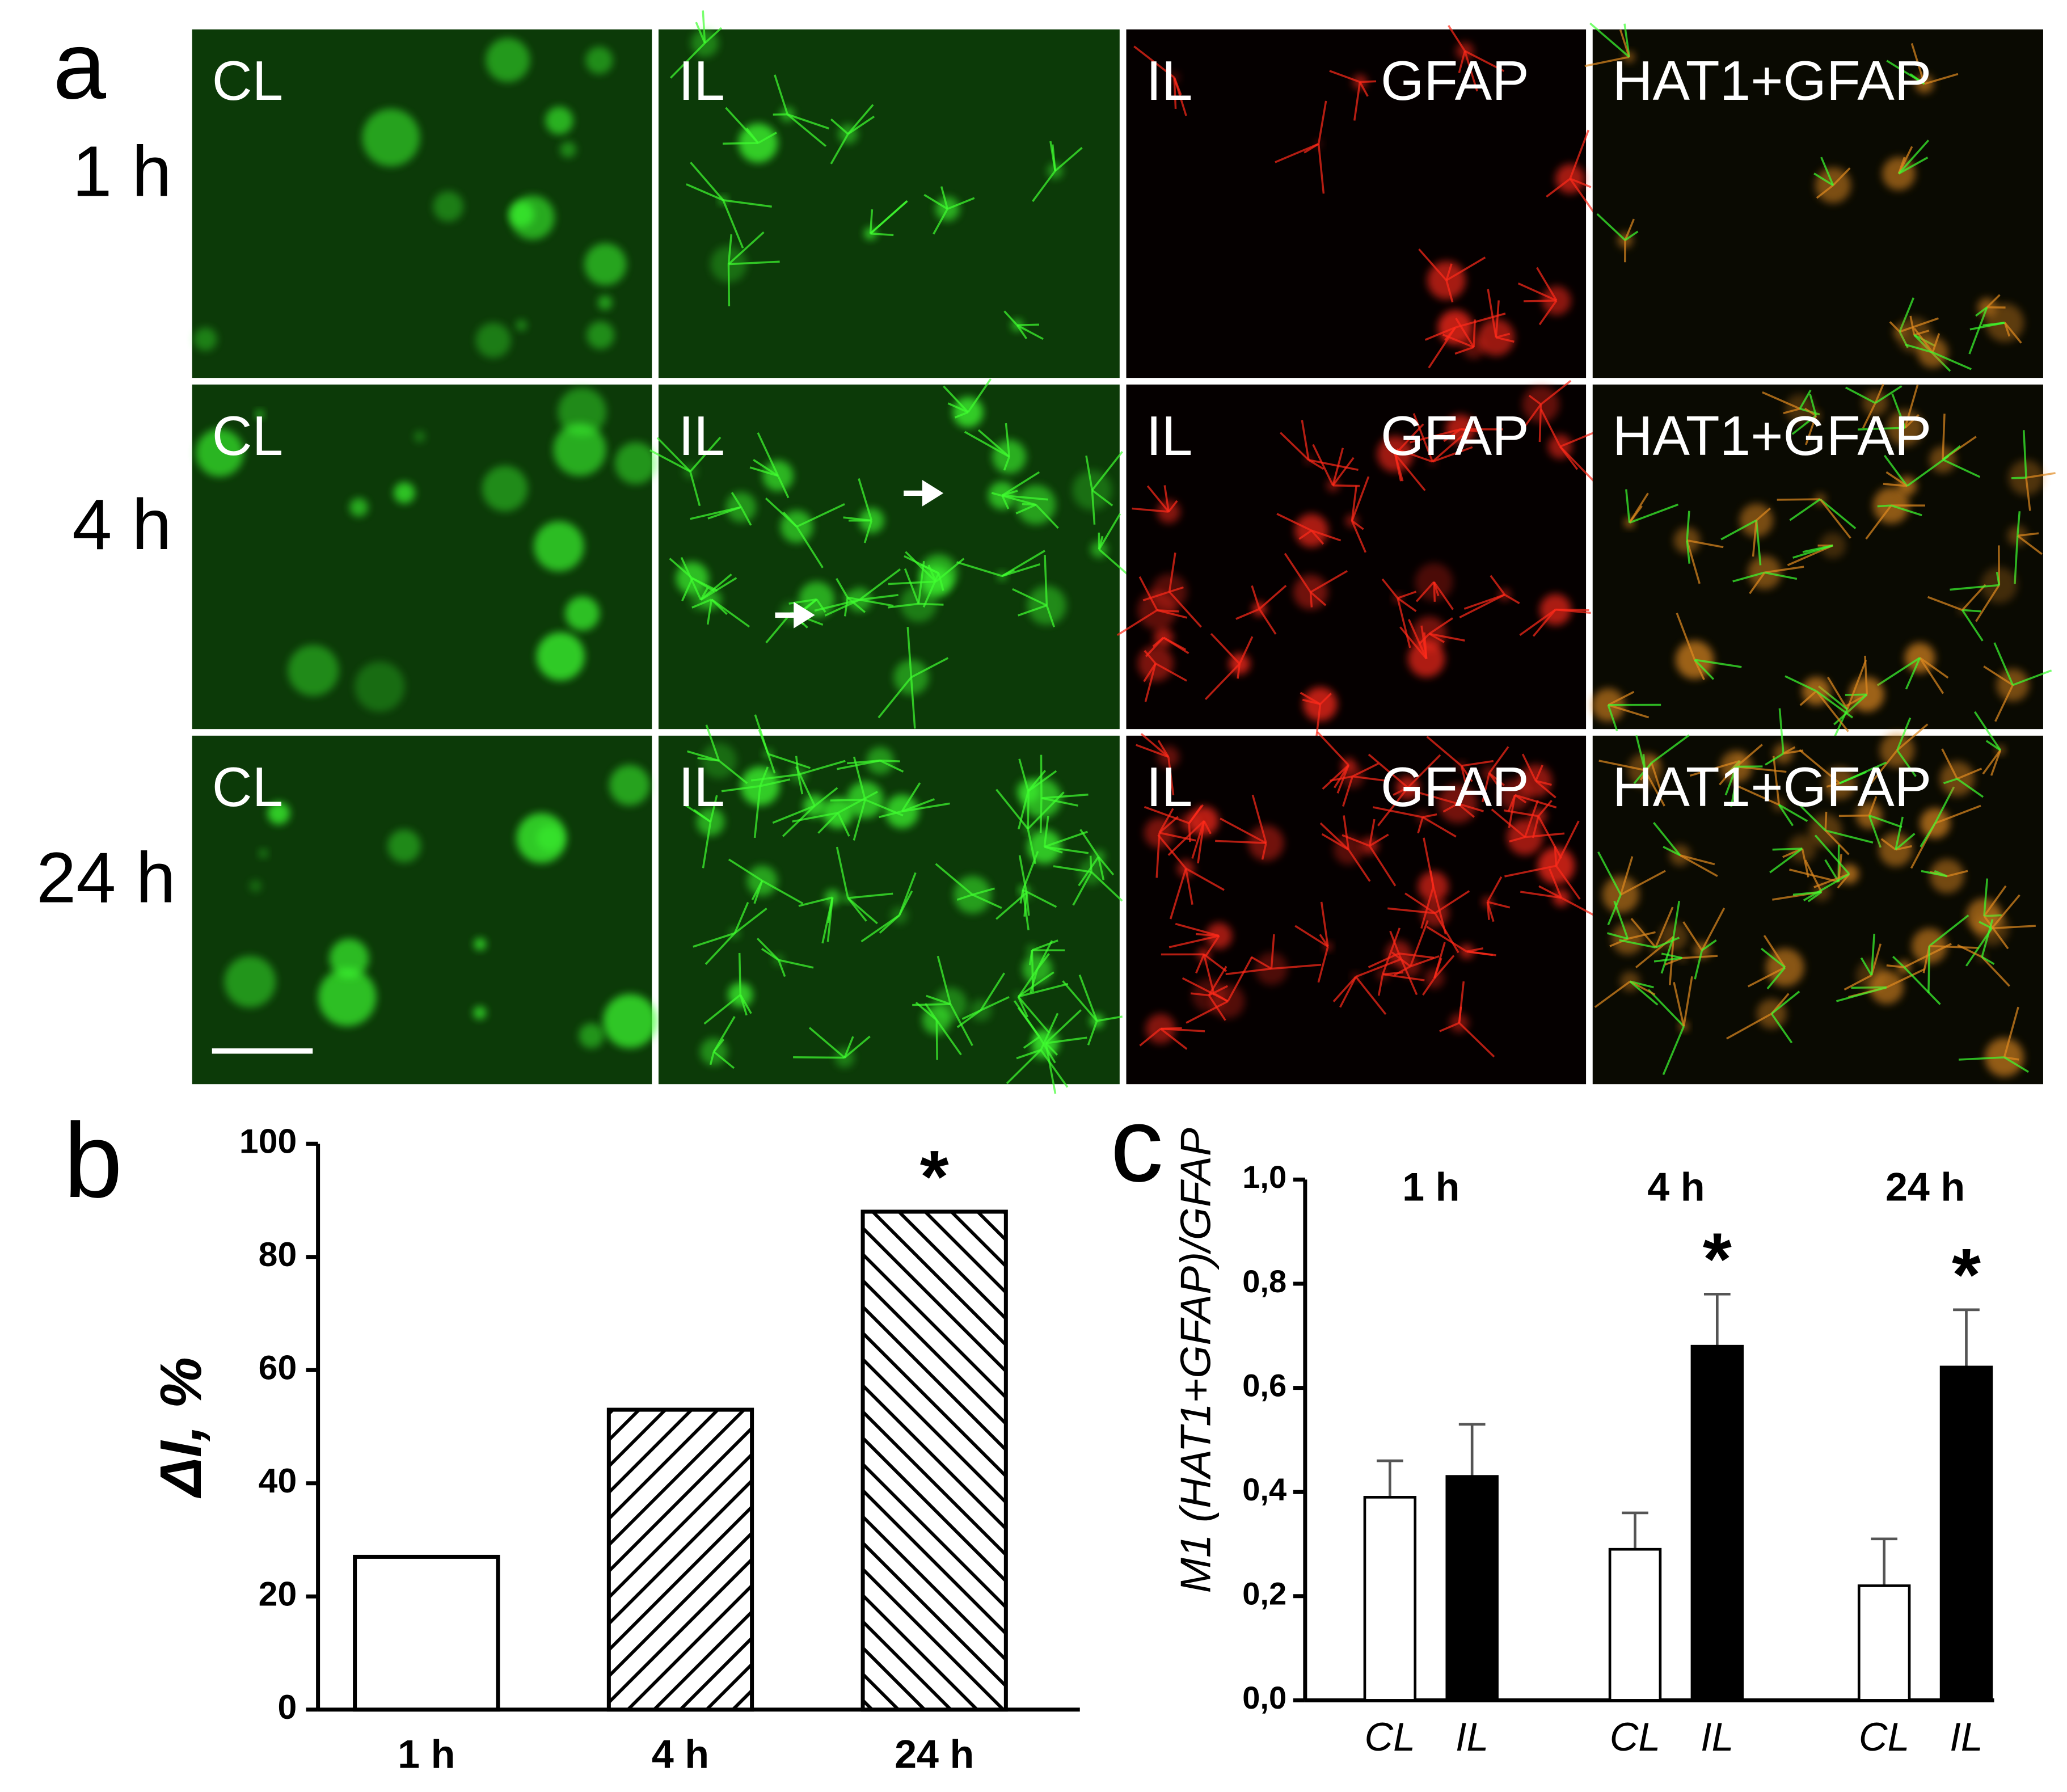 The height and width of the screenshot is (1792, 2067). What do you see at coordinates (1966, 1274) in the screenshot?
I see `significance-mark: *` at bounding box center [1966, 1274].